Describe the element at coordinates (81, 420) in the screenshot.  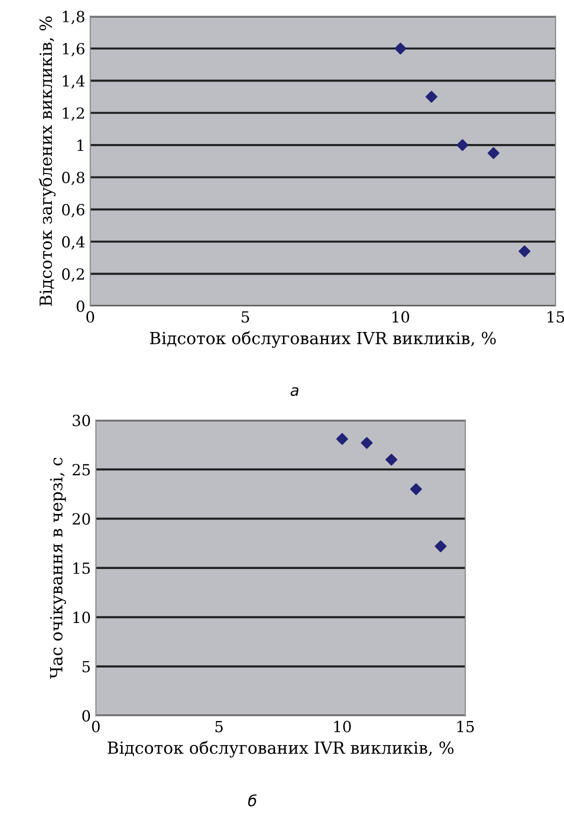
I see `y-tick-label: 30` at that location.